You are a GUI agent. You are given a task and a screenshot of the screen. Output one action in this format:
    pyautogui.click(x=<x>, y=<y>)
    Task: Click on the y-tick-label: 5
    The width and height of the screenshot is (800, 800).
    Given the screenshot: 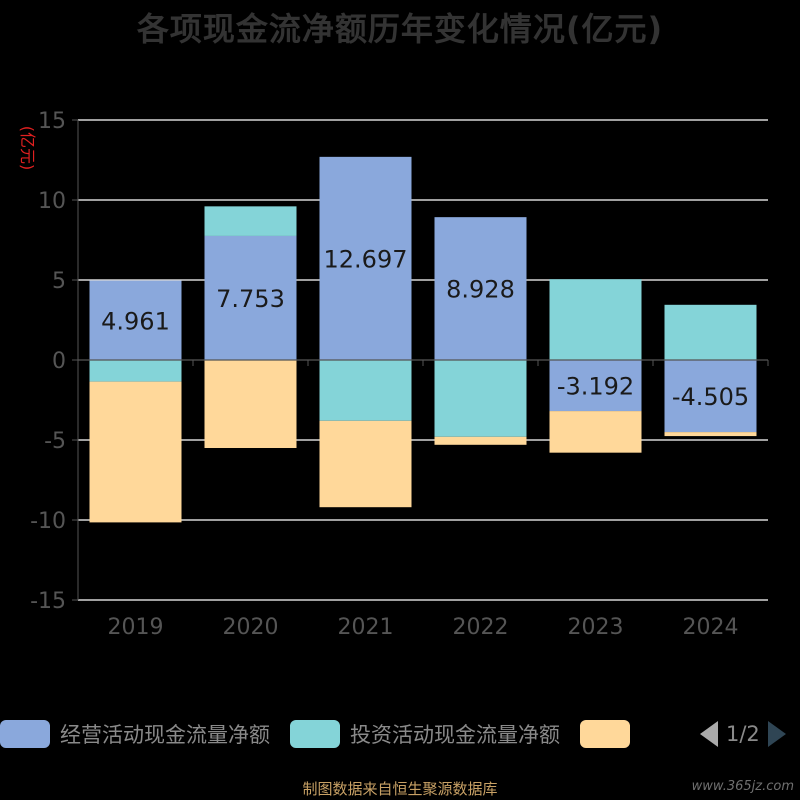 What is the action you would take?
    pyautogui.click(x=59, y=281)
    